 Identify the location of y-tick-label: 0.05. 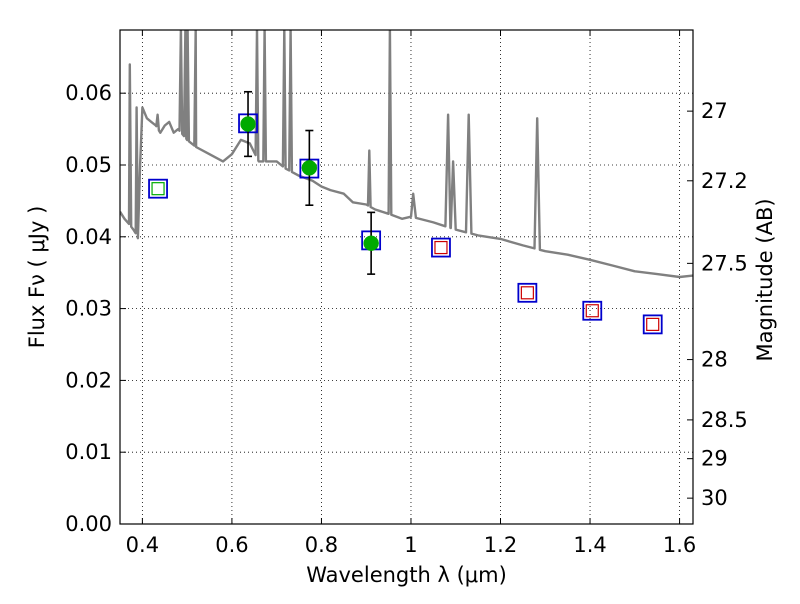
(88, 165).